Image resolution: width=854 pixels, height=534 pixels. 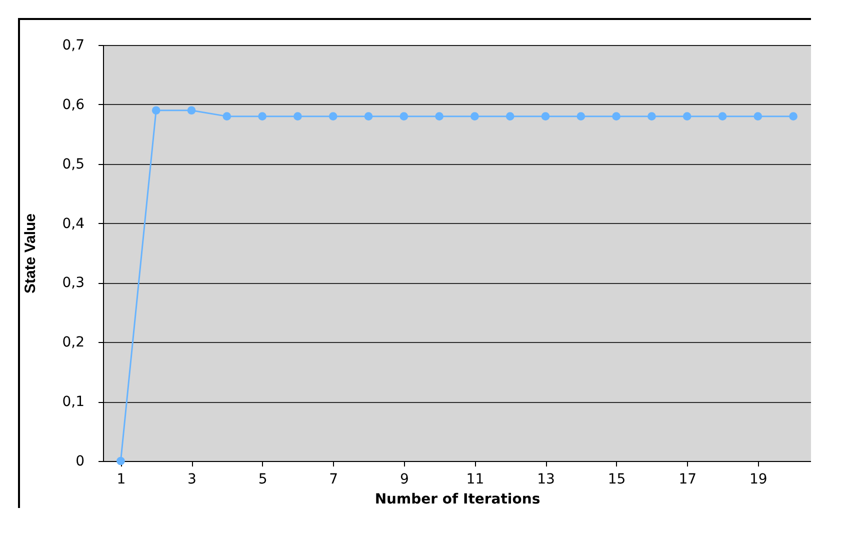 I want to click on x-tick-label: 1, so click(x=121, y=480).